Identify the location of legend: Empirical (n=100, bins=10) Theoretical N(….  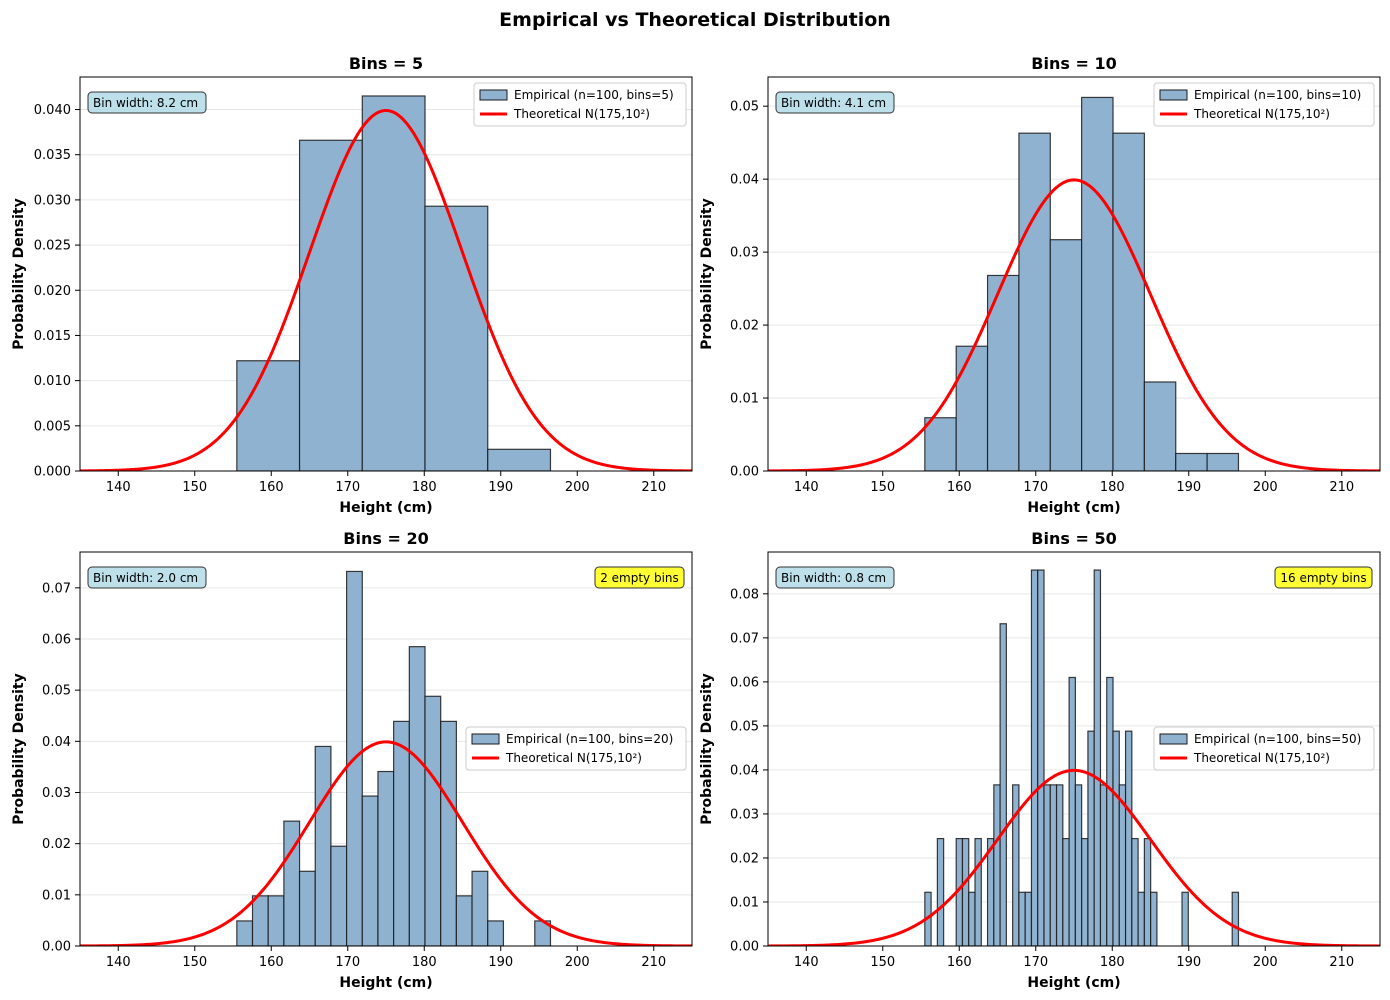
(1264, 104).